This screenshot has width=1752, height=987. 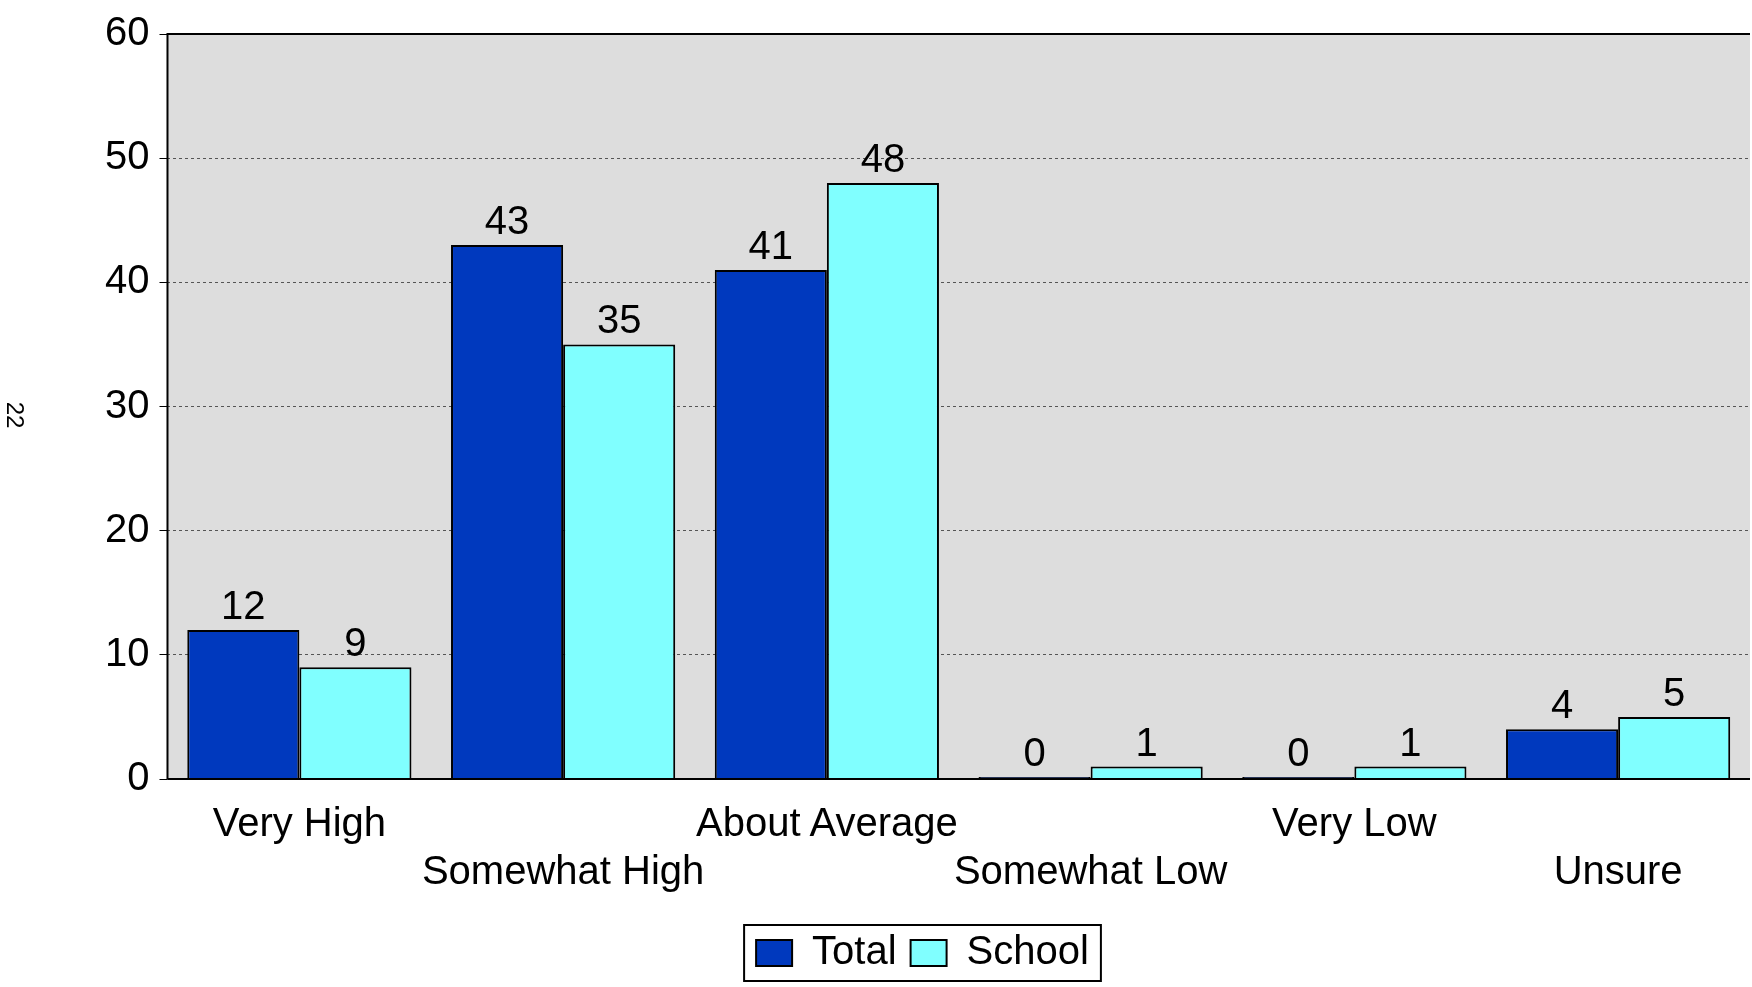 What do you see at coordinates (127, 651) in the screenshot?
I see `y-tick-label: 10` at bounding box center [127, 651].